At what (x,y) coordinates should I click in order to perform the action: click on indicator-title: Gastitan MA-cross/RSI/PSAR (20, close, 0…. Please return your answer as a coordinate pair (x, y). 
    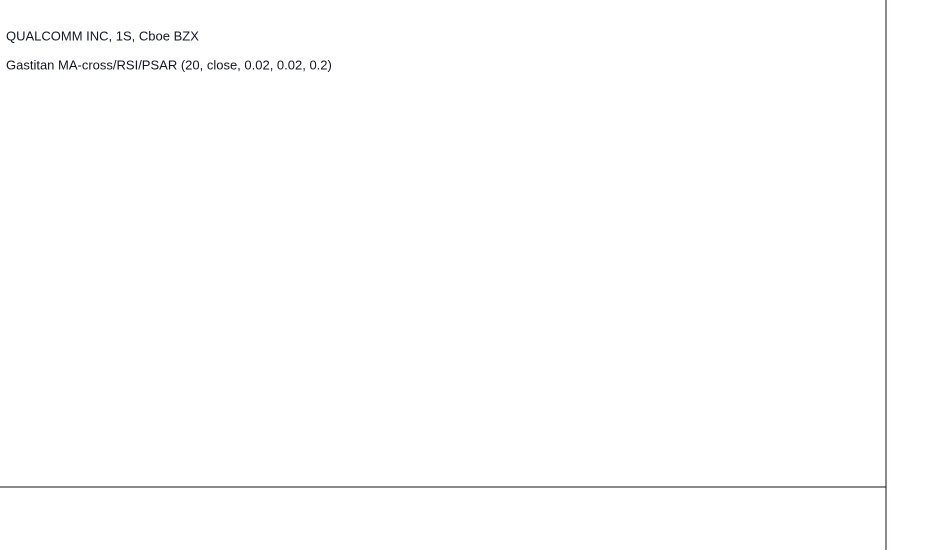
    Looking at the image, I should click on (169, 64).